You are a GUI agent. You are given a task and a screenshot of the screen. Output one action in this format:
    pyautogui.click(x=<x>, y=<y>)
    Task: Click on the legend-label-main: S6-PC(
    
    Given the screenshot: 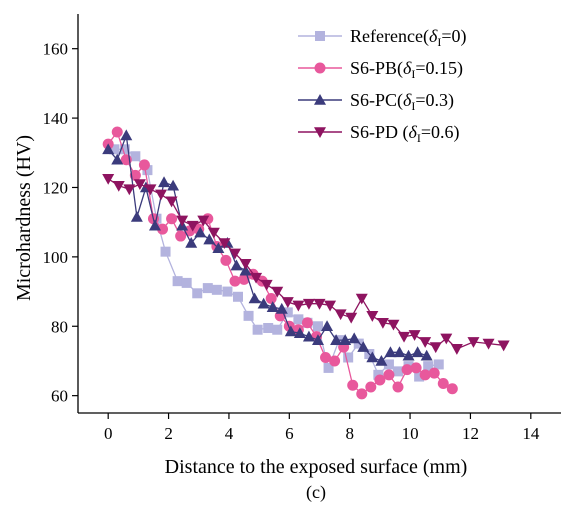 What is the action you would take?
    pyautogui.click(x=376, y=100)
    